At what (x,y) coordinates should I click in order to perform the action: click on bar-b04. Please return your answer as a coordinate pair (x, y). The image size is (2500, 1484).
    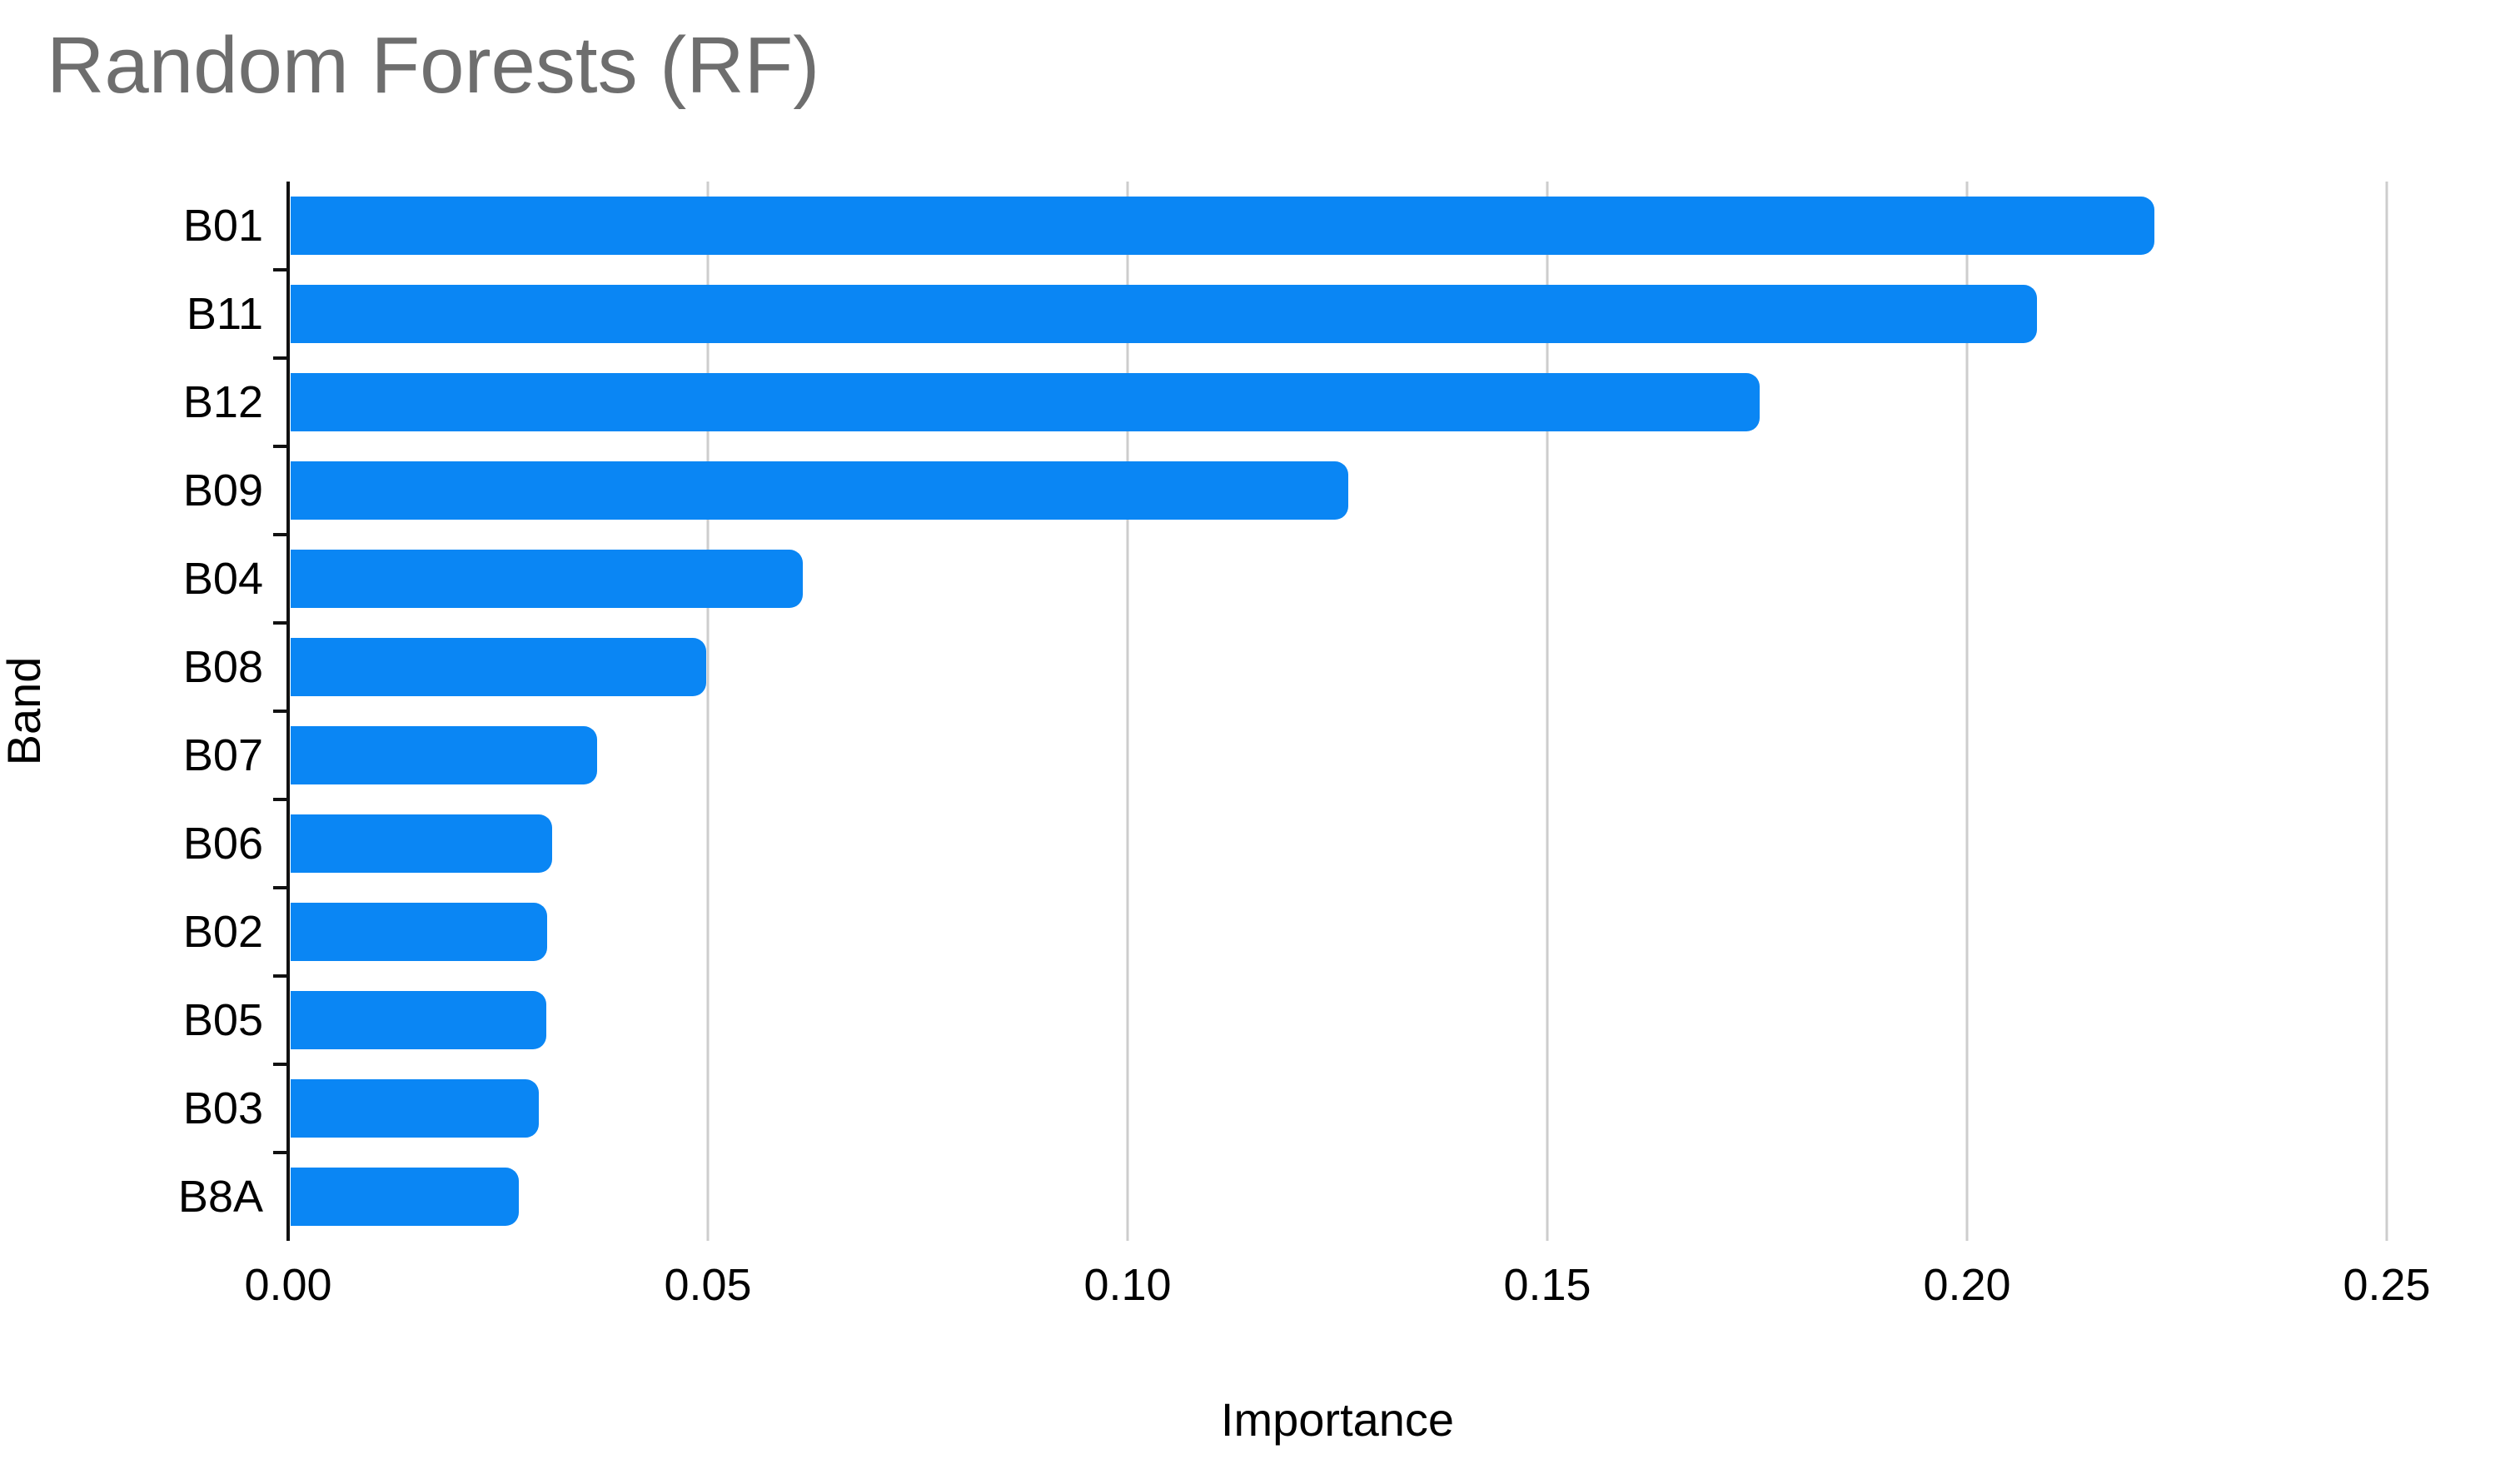
    Looking at the image, I should click on (547, 579).